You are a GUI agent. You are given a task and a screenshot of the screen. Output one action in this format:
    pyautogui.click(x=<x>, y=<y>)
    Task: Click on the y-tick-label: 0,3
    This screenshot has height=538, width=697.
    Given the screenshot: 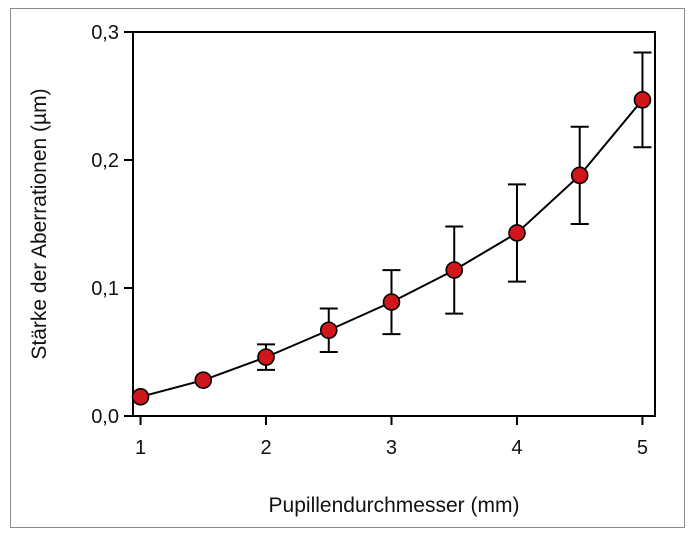 What is the action you would take?
    pyautogui.click(x=105, y=33)
    